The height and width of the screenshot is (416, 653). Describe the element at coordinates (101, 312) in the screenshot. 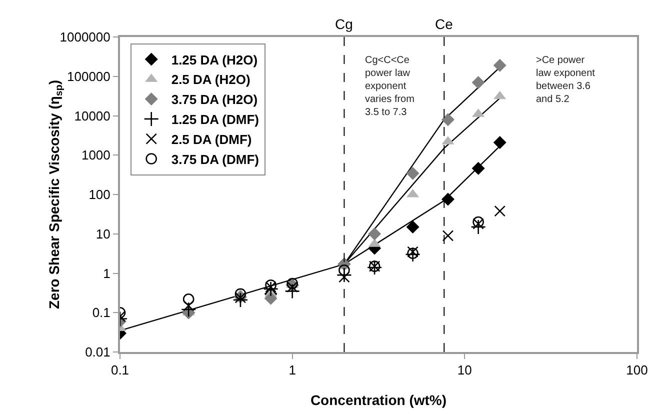

I see `y-tick-label: 0.1` at that location.